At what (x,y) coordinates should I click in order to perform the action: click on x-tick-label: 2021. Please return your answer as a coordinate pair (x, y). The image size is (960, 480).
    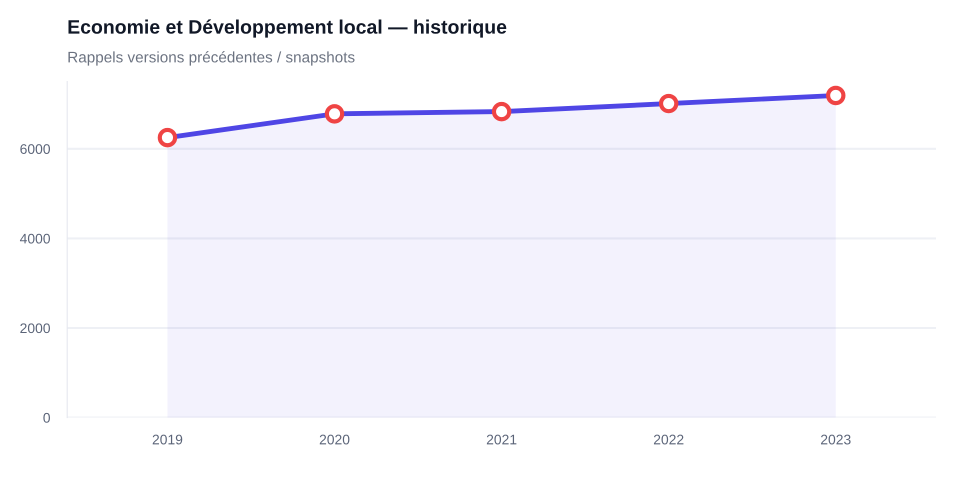
    Looking at the image, I should click on (501, 439).